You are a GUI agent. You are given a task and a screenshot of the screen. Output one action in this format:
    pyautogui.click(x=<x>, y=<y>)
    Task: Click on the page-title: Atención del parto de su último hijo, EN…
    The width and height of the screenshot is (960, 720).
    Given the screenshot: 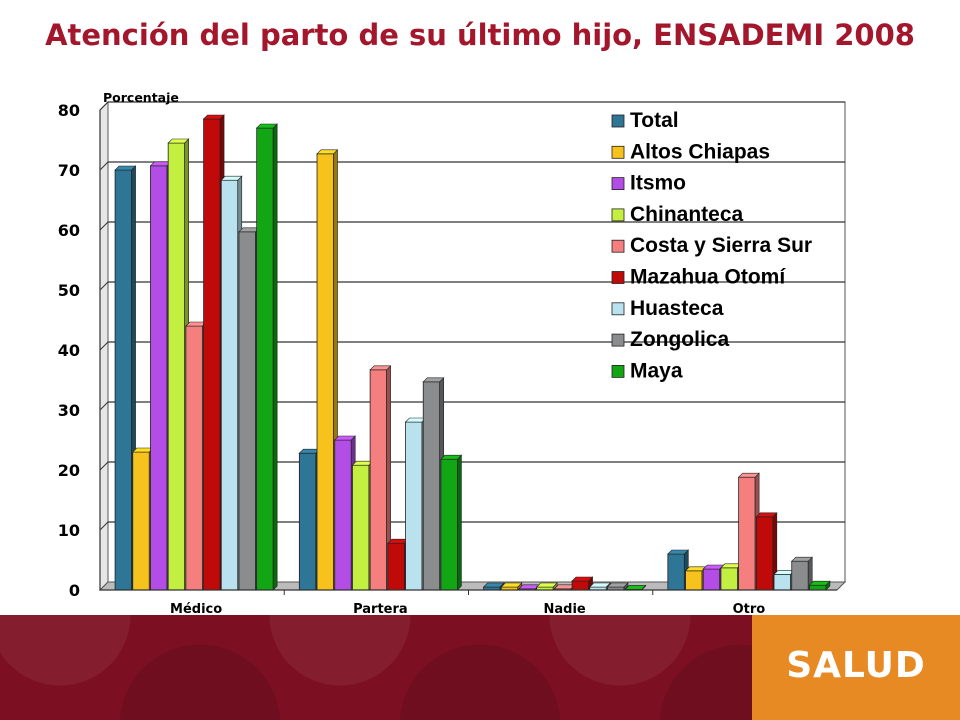 What is the action you would take?
    pyautogui.click(x=480, y=35)
    